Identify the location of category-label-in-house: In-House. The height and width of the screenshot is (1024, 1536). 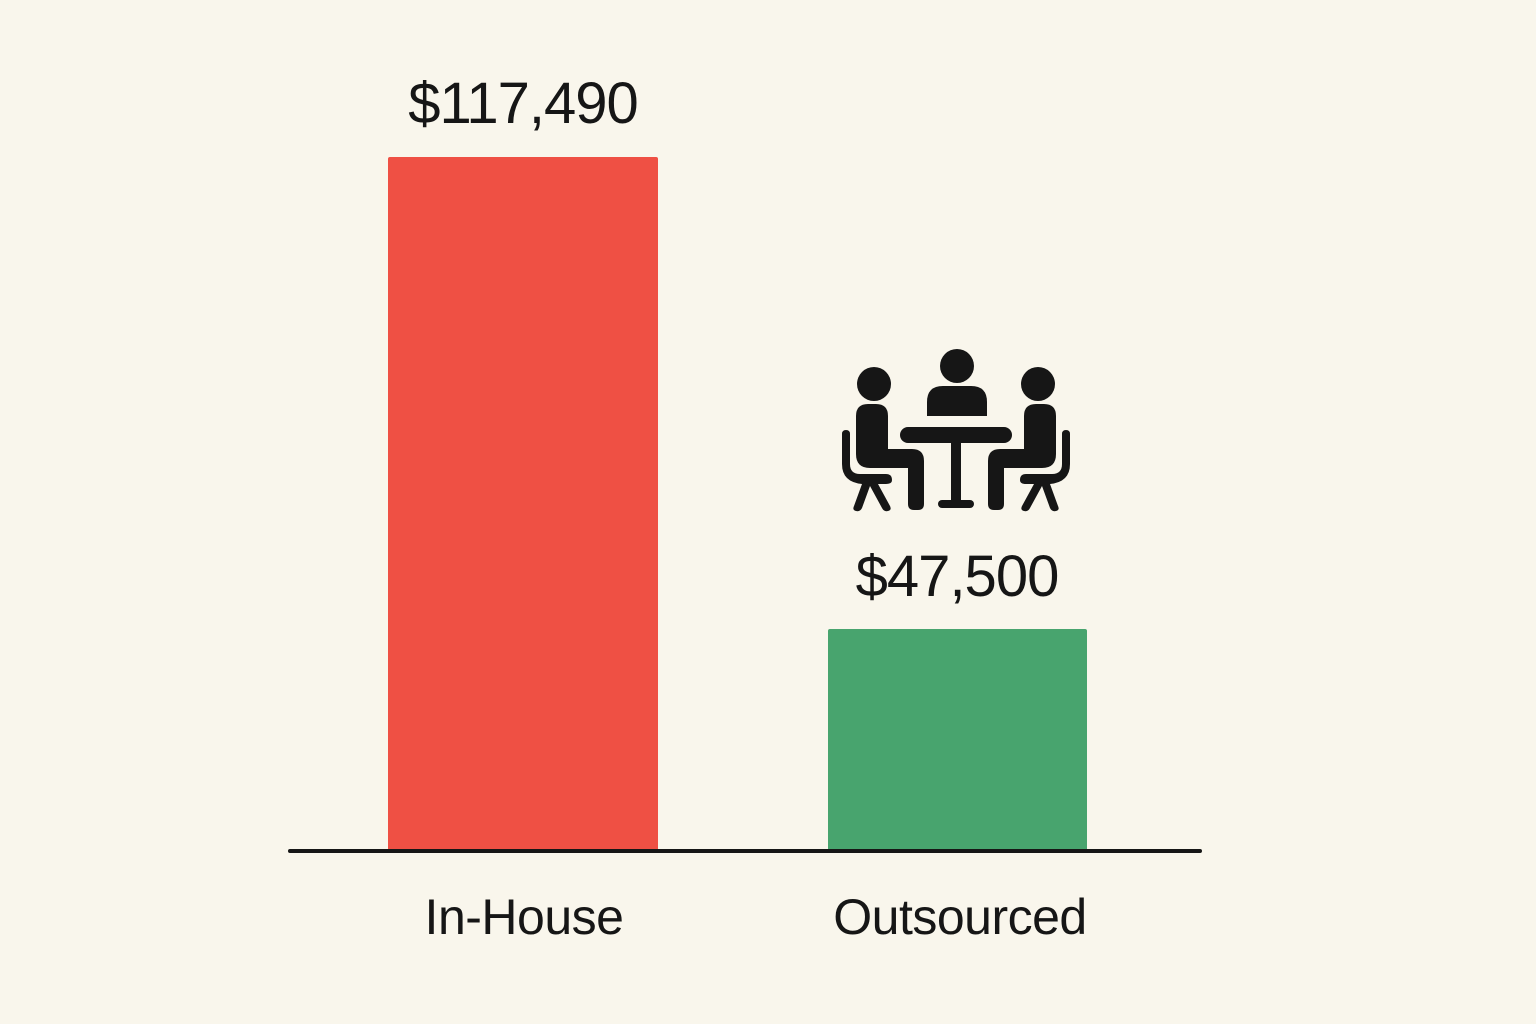
(524, 917).